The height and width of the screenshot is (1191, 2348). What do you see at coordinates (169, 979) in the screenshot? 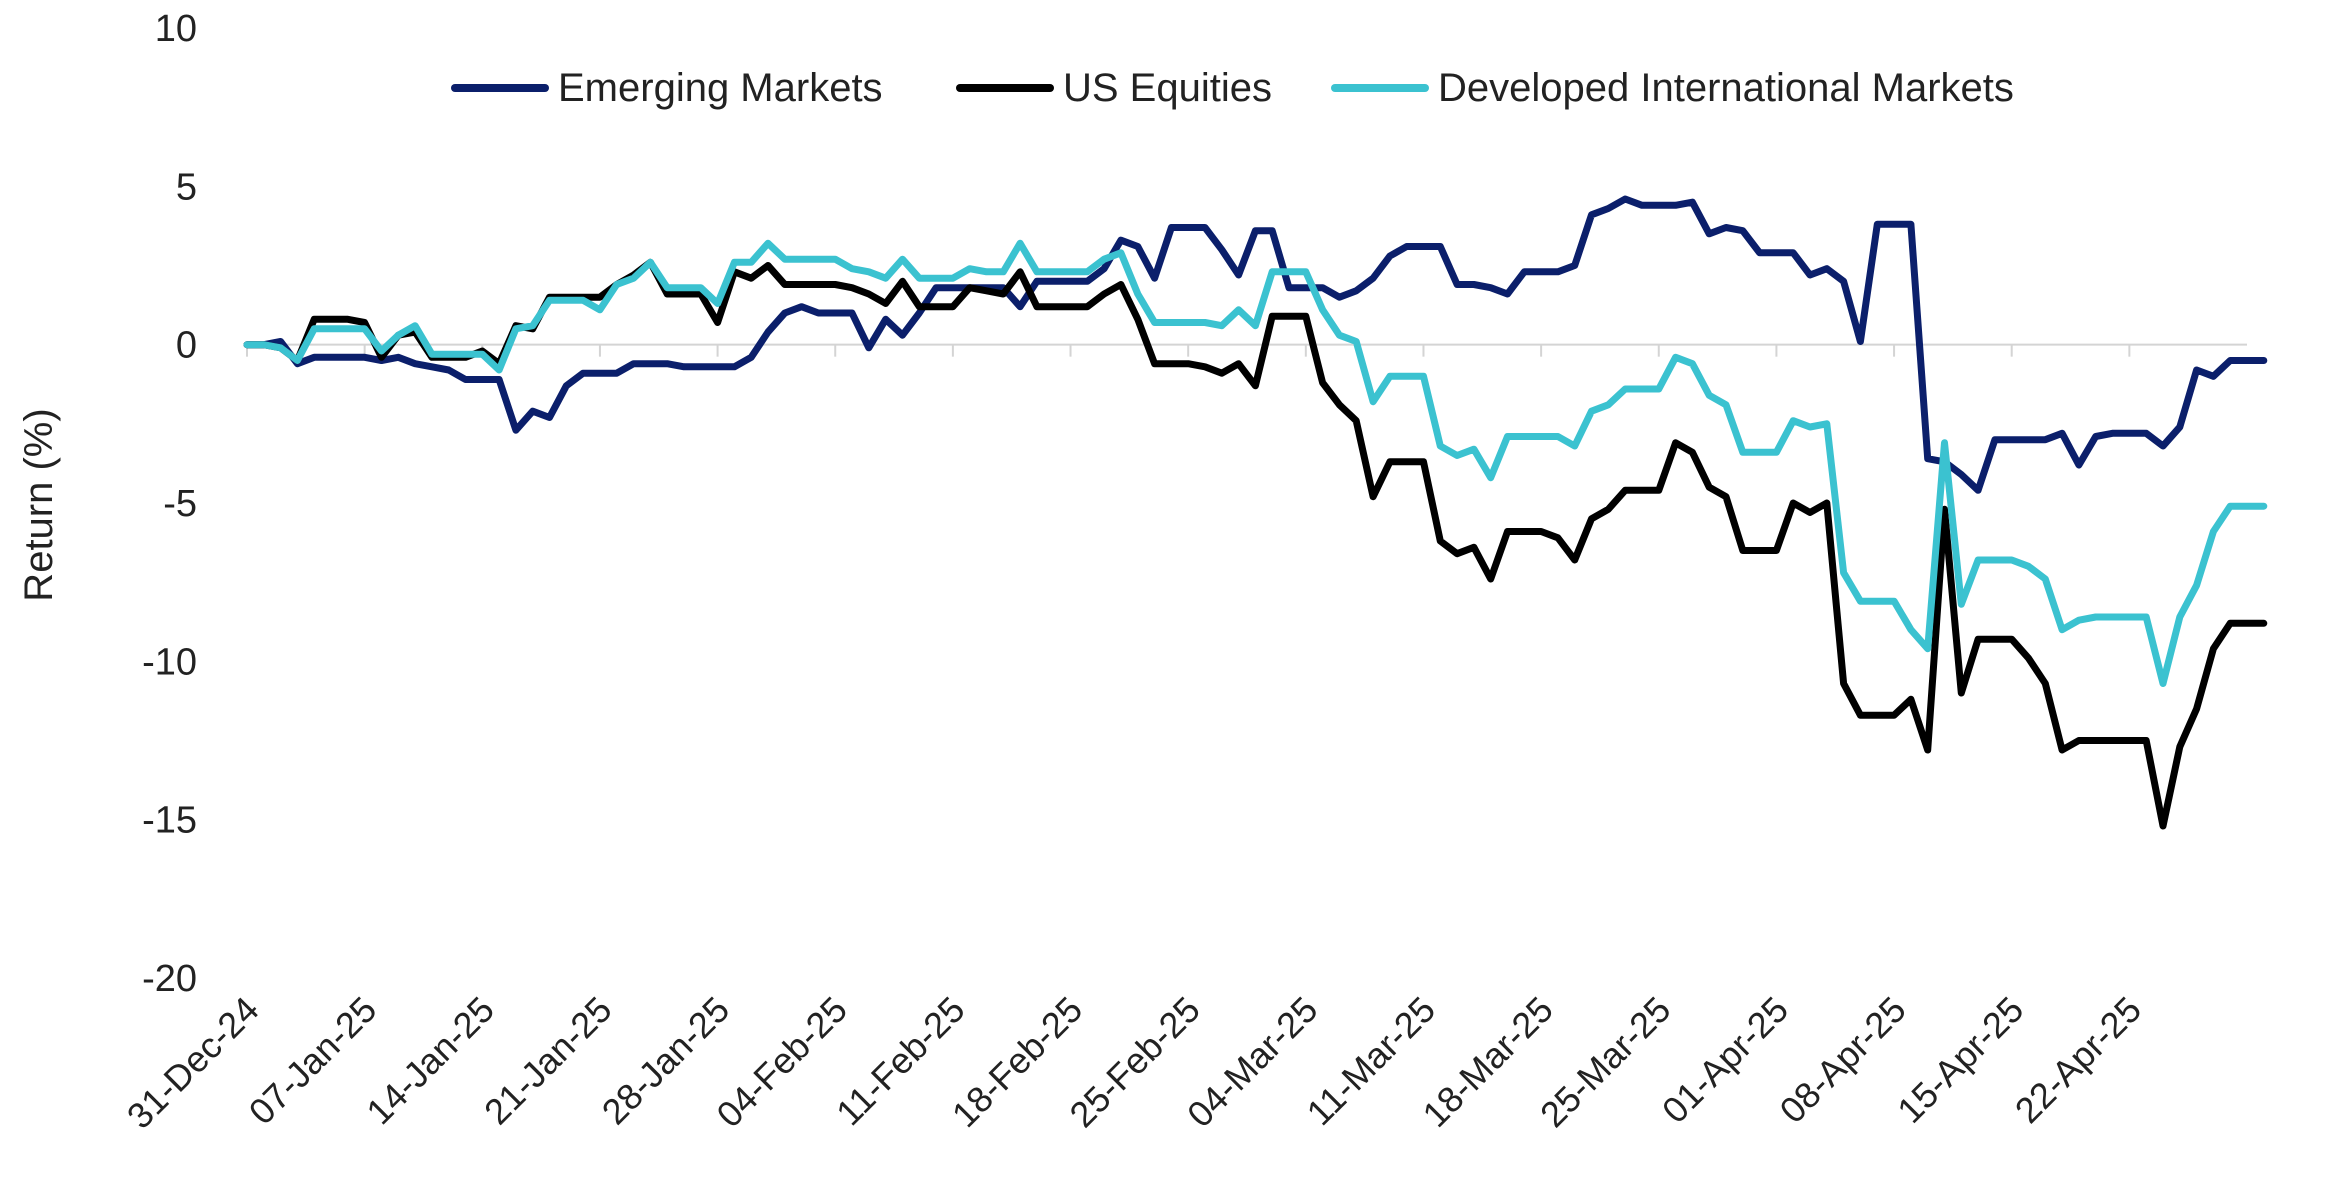
I see `y-tick-label: -20` at bounding box center [169, 979].